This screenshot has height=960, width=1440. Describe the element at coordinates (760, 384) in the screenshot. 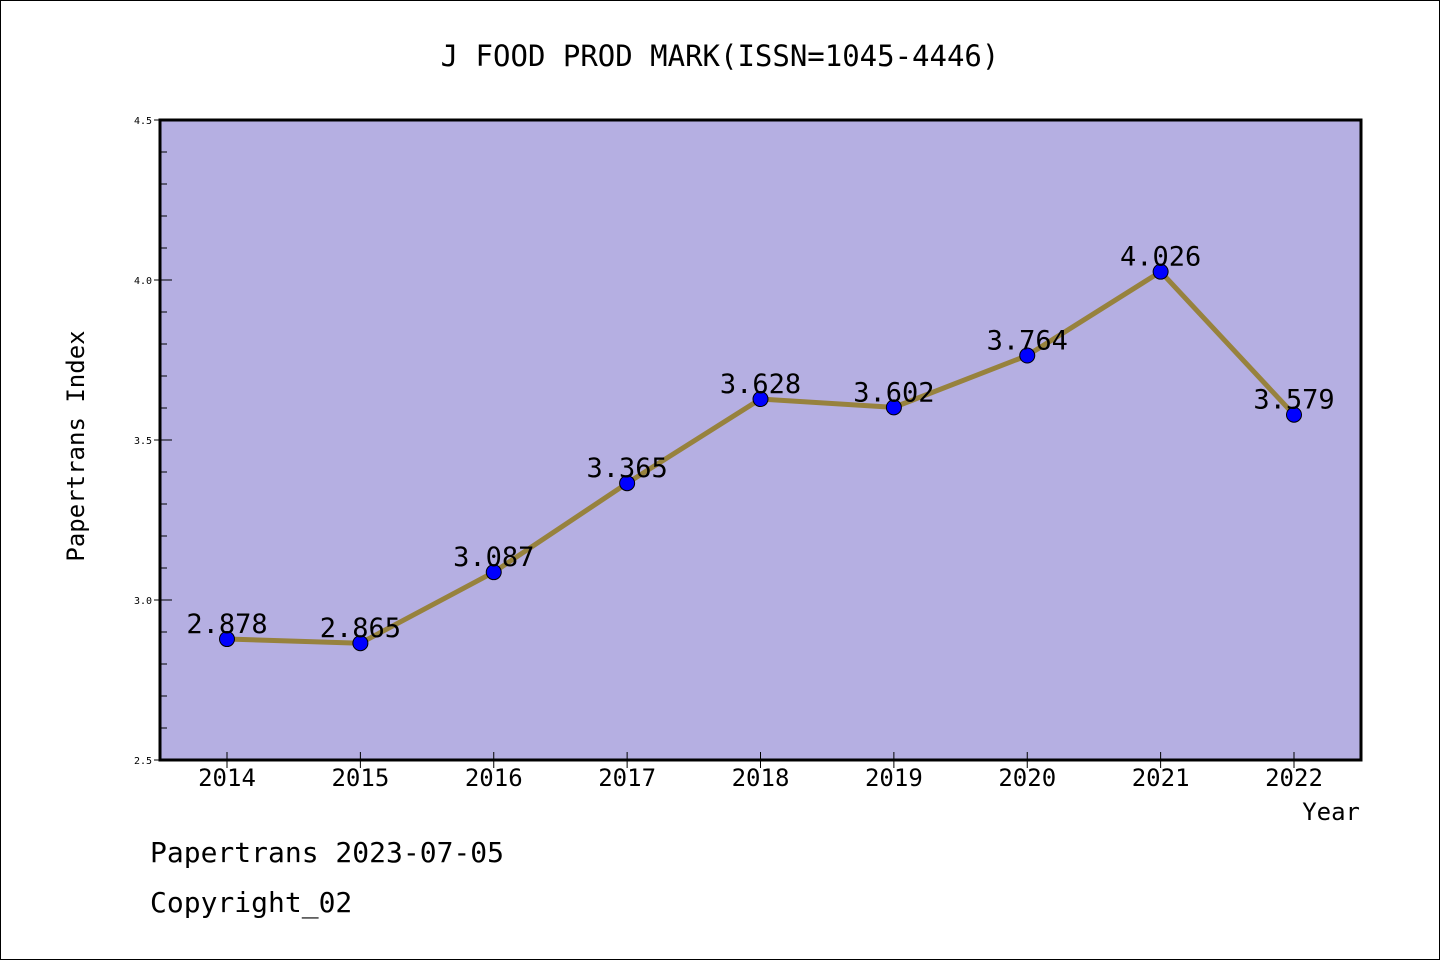

I see `data-label: 3.628` at that location.